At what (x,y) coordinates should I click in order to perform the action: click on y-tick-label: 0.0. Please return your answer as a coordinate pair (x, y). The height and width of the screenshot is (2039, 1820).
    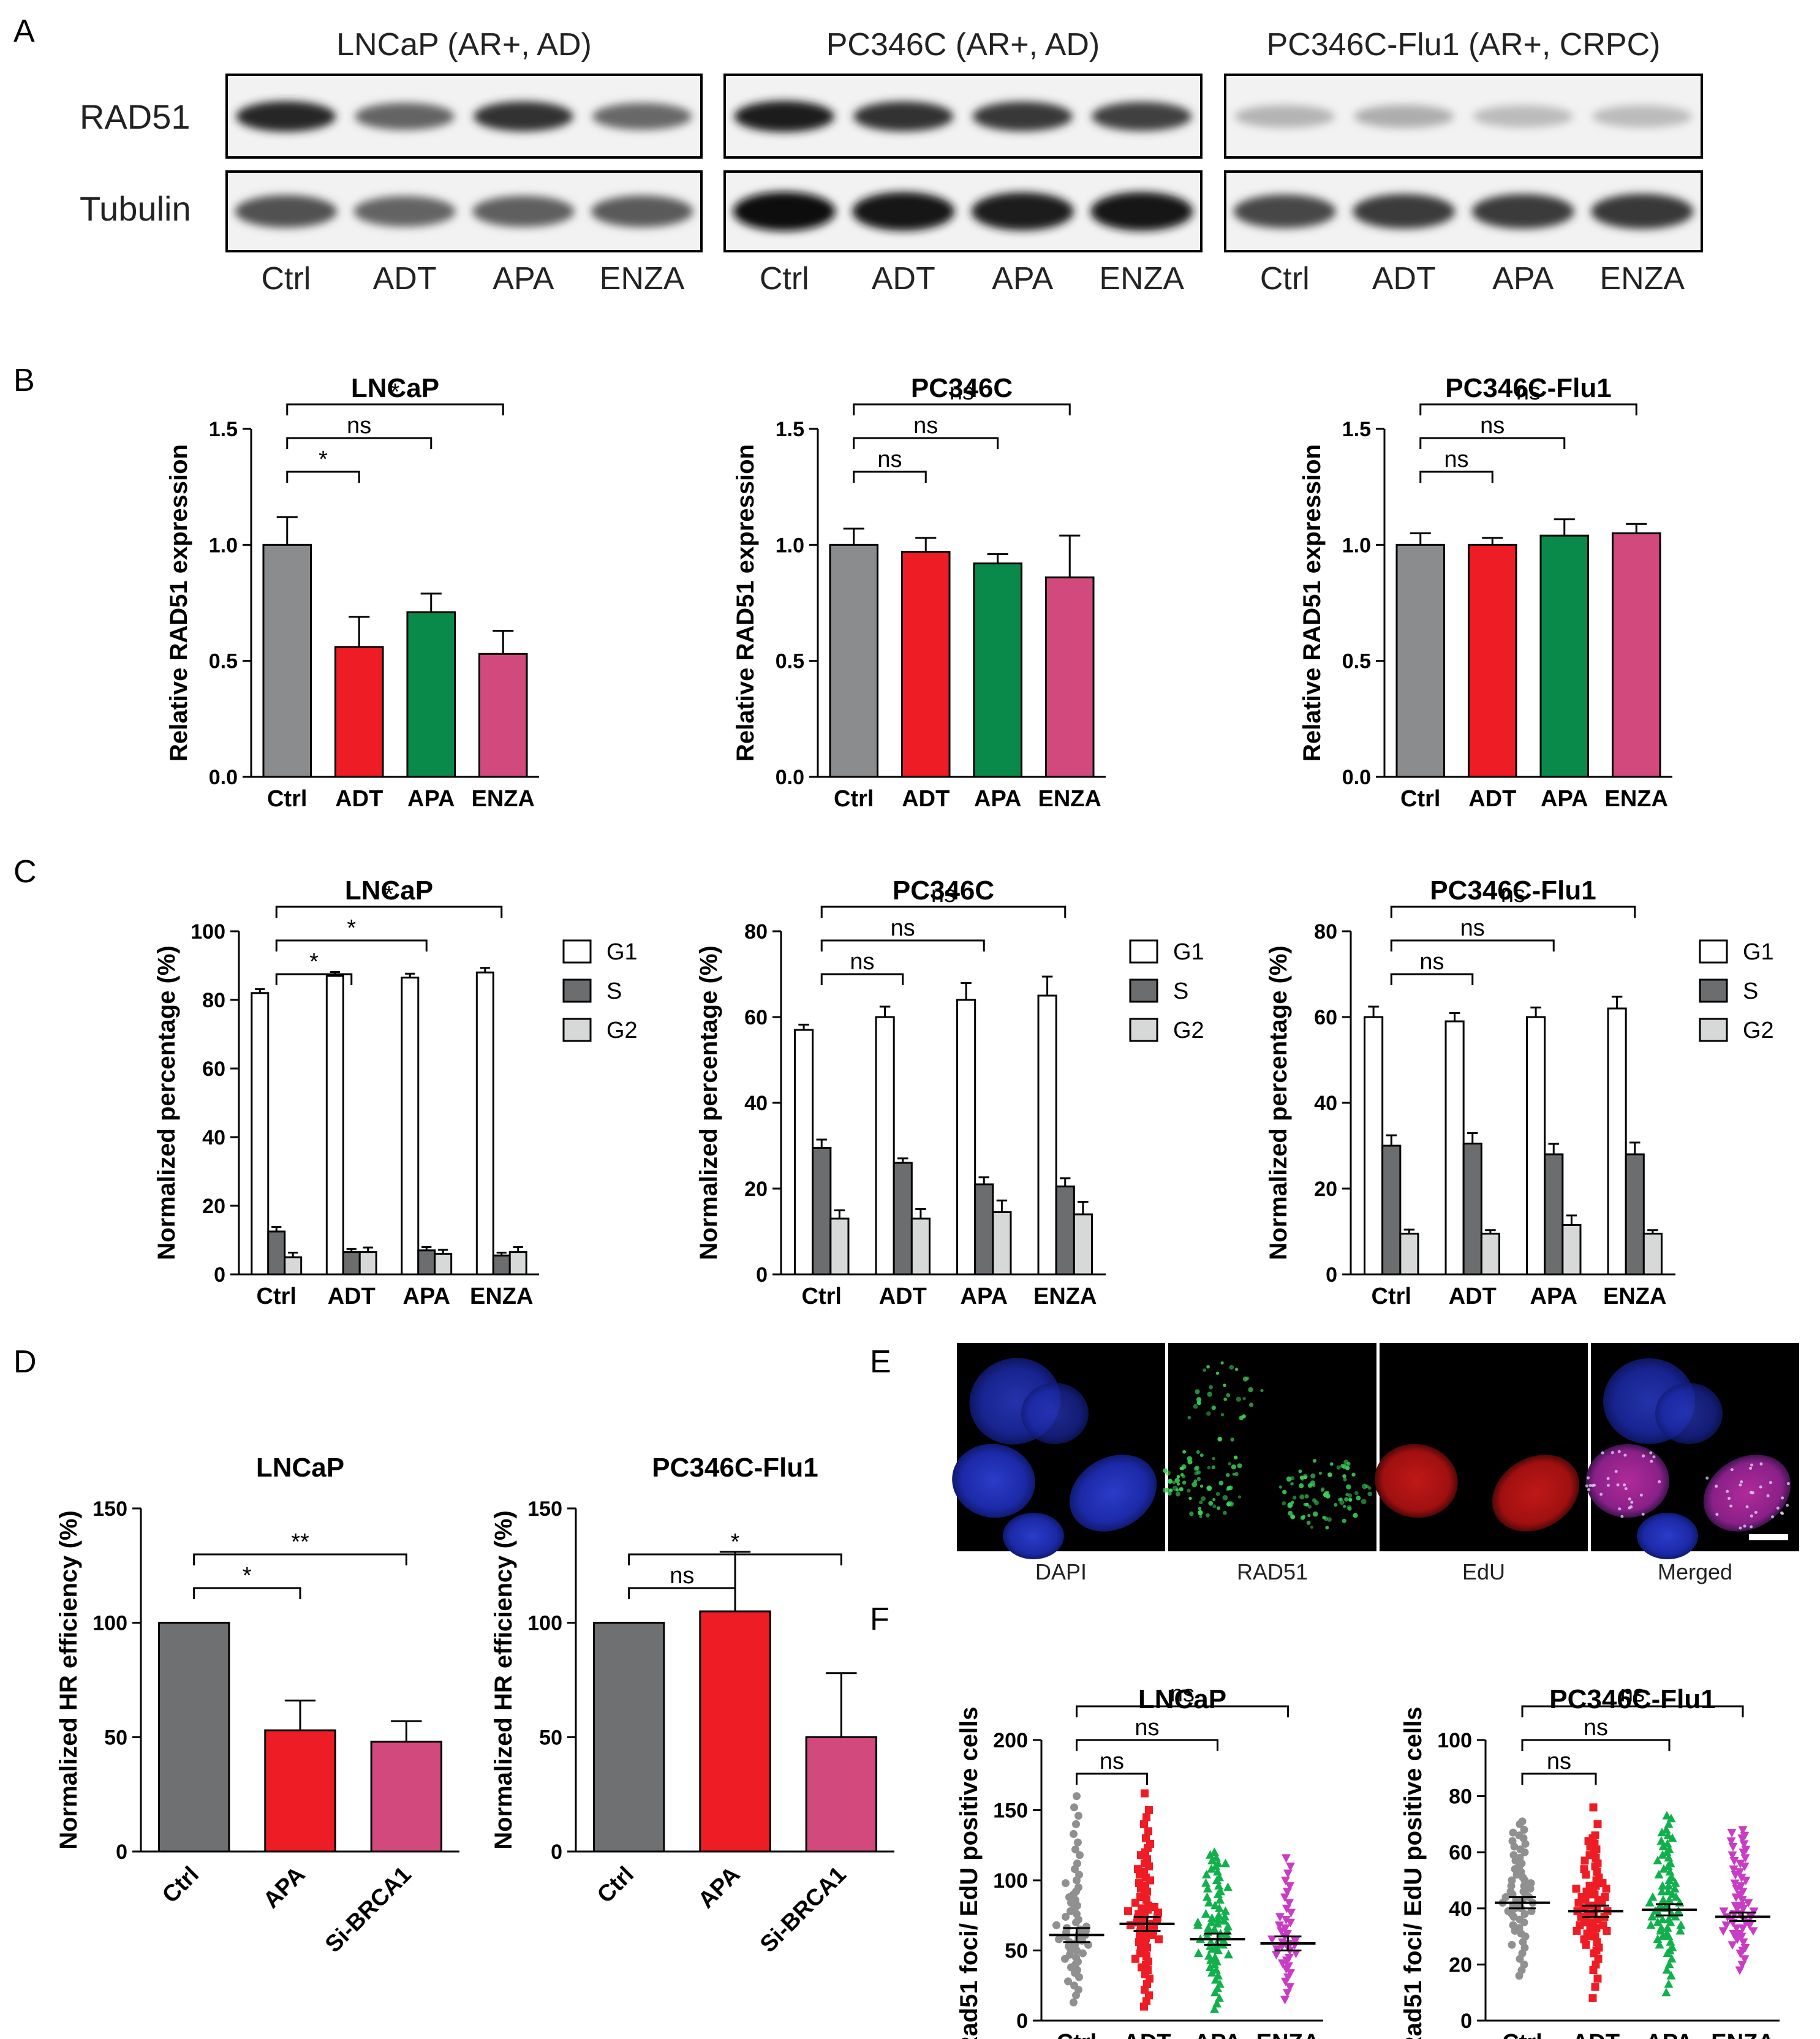
    Looking at the image, I should click on (790, 777).